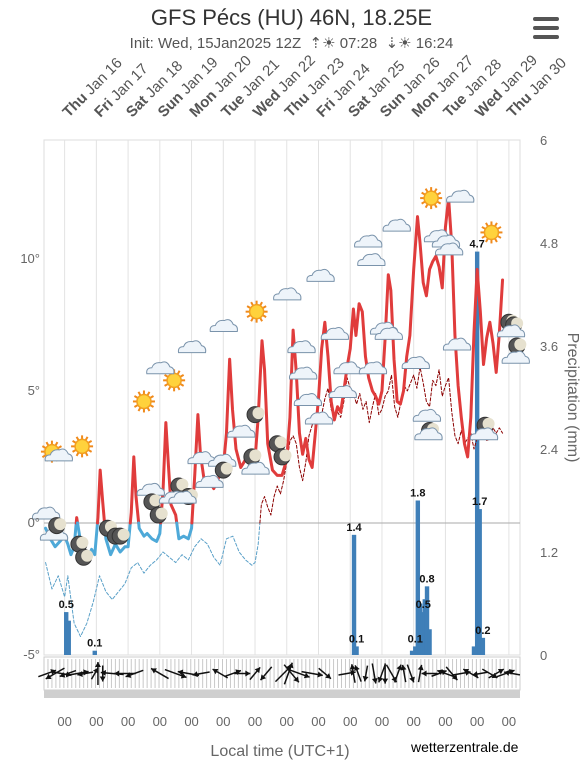 The image size is (583, 768). I want to click on precip-axis-tick: 6, so click(543, 140).